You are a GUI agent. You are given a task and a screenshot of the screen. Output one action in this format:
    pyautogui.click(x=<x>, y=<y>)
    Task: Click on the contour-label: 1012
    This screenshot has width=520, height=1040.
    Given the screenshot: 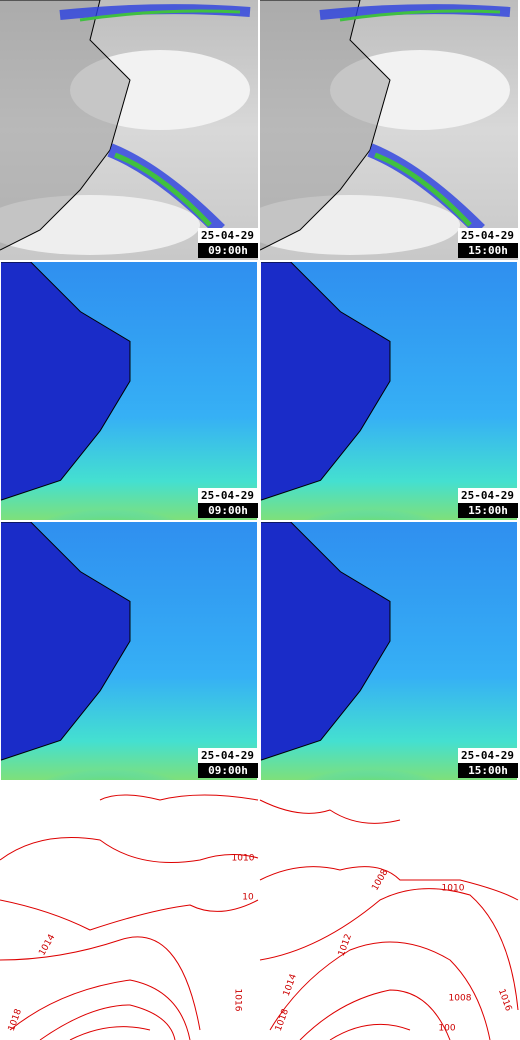 What is the action you would take?
    pyautogui.click(x=345, y=945)
    